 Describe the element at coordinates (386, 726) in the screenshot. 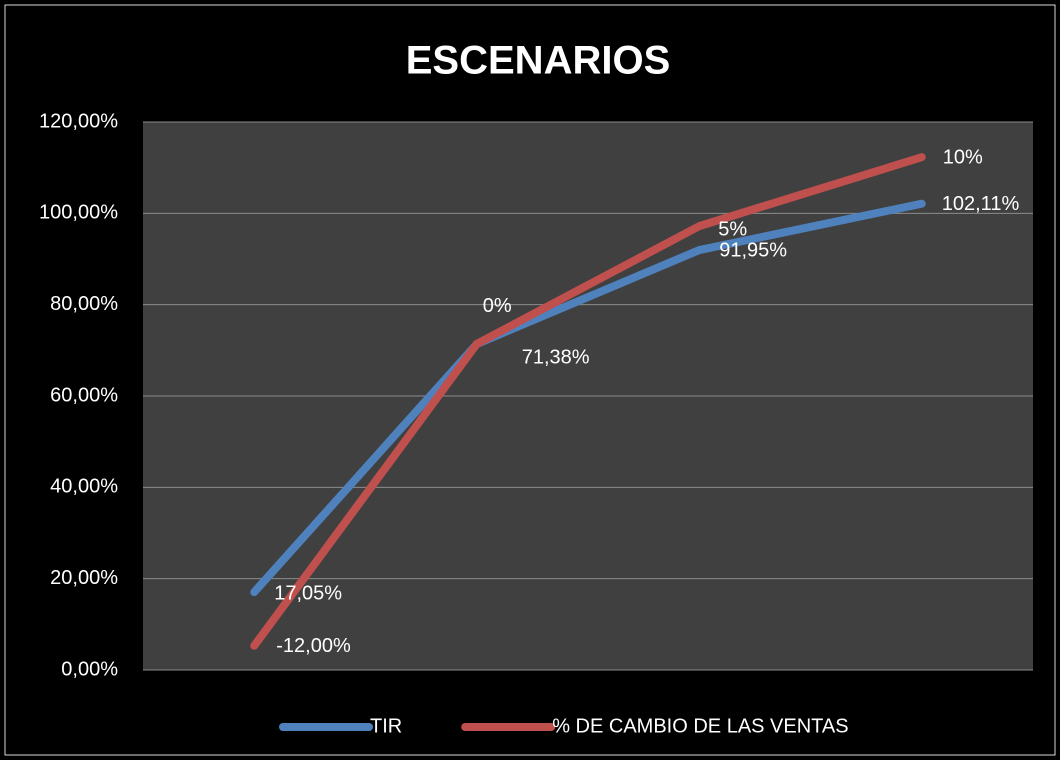

I see `legend-label: TIR` at that location.